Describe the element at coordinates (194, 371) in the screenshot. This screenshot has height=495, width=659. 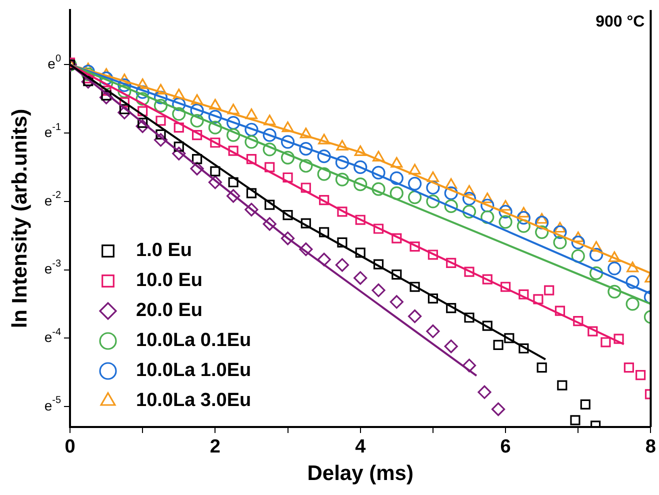
I see `legend-label: 10.0La 1.0Eu` at that location.